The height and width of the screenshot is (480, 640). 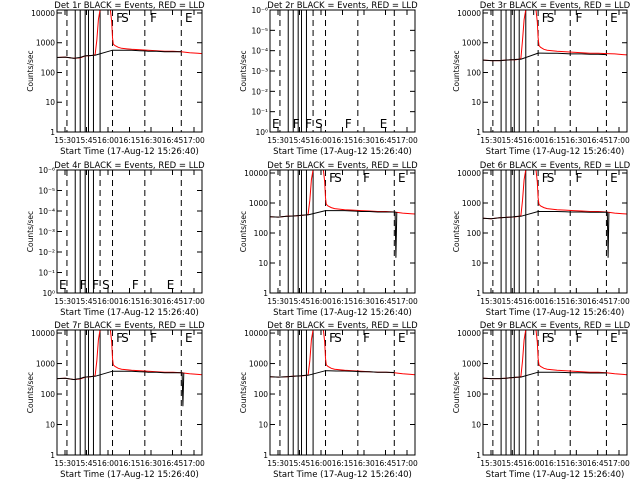 I want to click on chart-4-ytick-label-4: 10⁻⁴, so click(x=46, y=211).